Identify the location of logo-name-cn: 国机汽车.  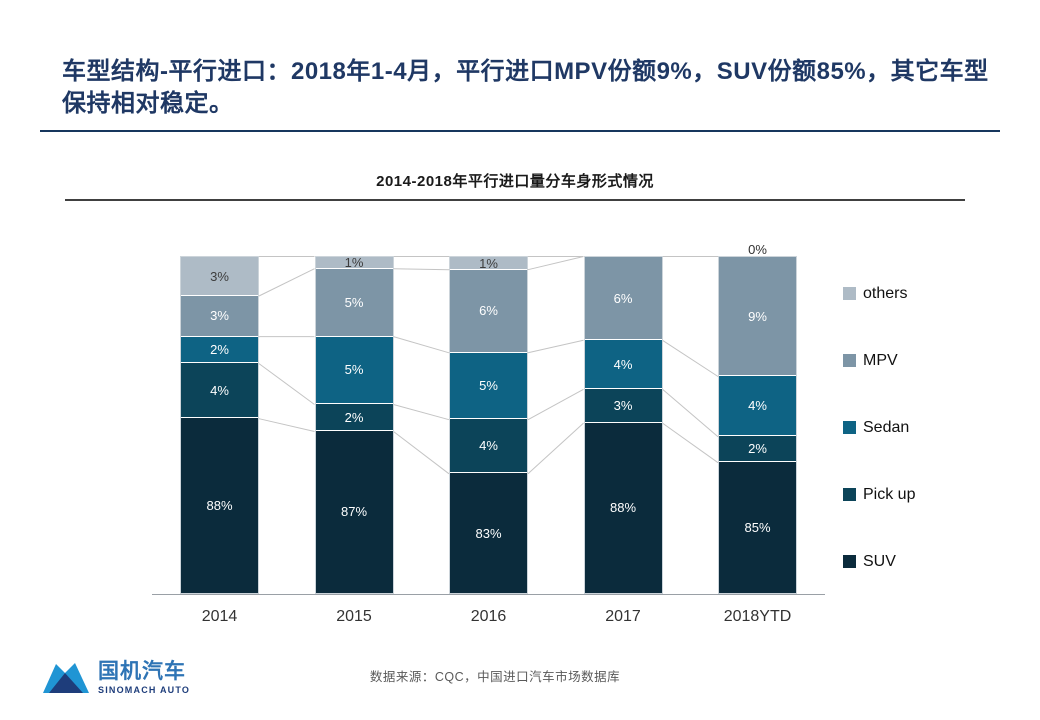
(142, 671).